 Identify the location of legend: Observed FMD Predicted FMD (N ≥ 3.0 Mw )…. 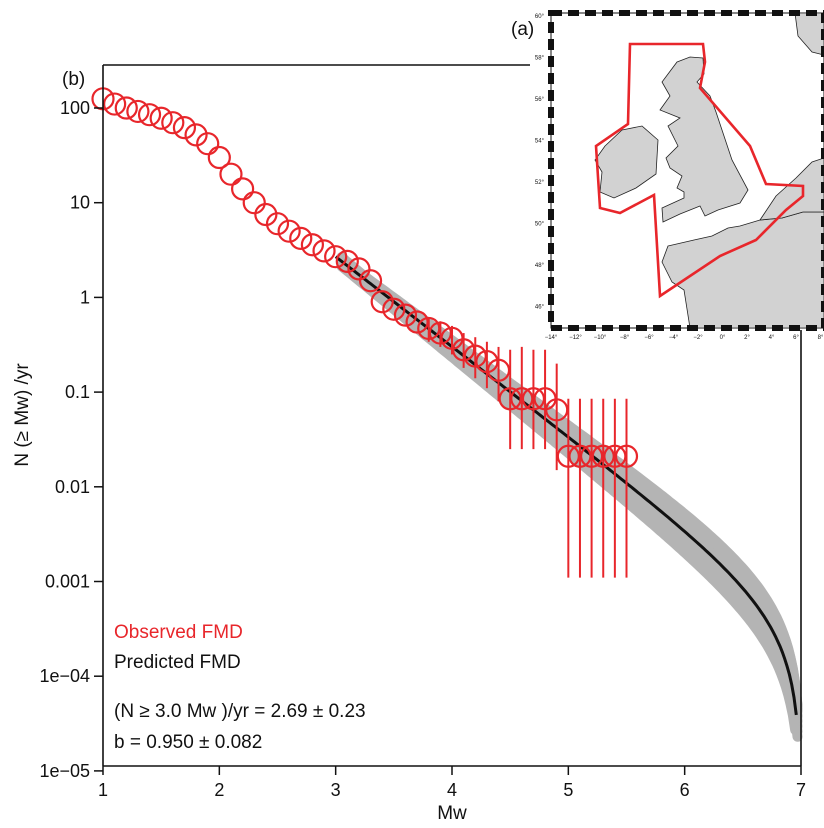
(240, 687).